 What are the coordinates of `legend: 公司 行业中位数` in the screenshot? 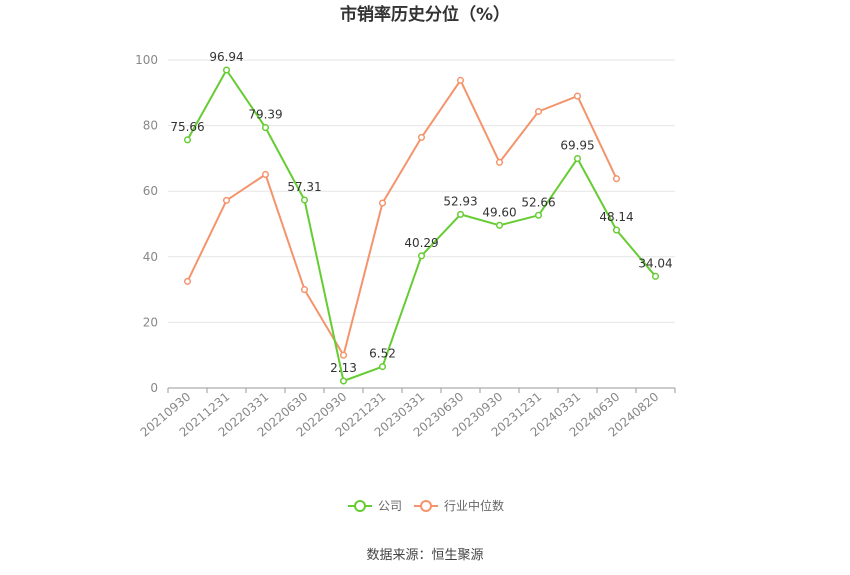 It's located at (426, 505).